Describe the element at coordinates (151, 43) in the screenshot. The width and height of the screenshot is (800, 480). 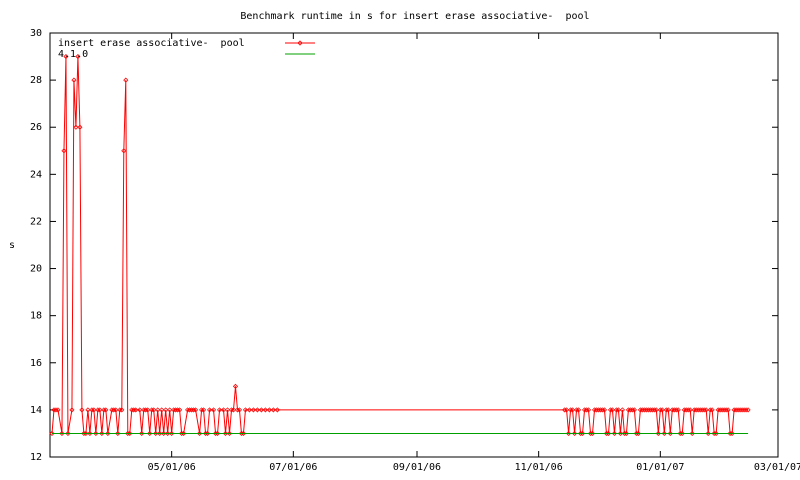
I see `legend-label: insert erase associative- pool` at that location.